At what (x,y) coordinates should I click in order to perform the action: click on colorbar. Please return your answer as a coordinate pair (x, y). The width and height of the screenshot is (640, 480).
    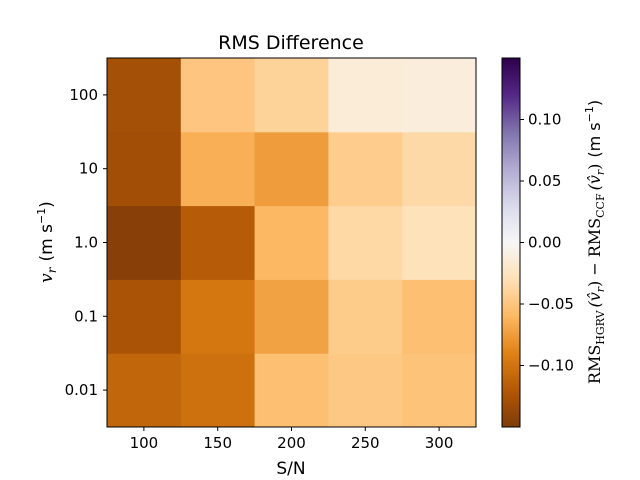
    Looking at the image, I should click on (511, 242).